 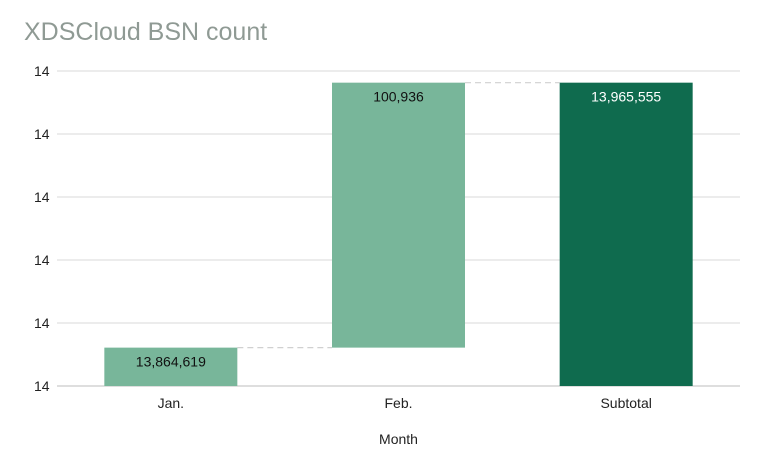 What do you see at coordinates (146, 32) in the screenshot?
I see `chart-title: XDSCloud BSN count` at bounding box center [146, 32].